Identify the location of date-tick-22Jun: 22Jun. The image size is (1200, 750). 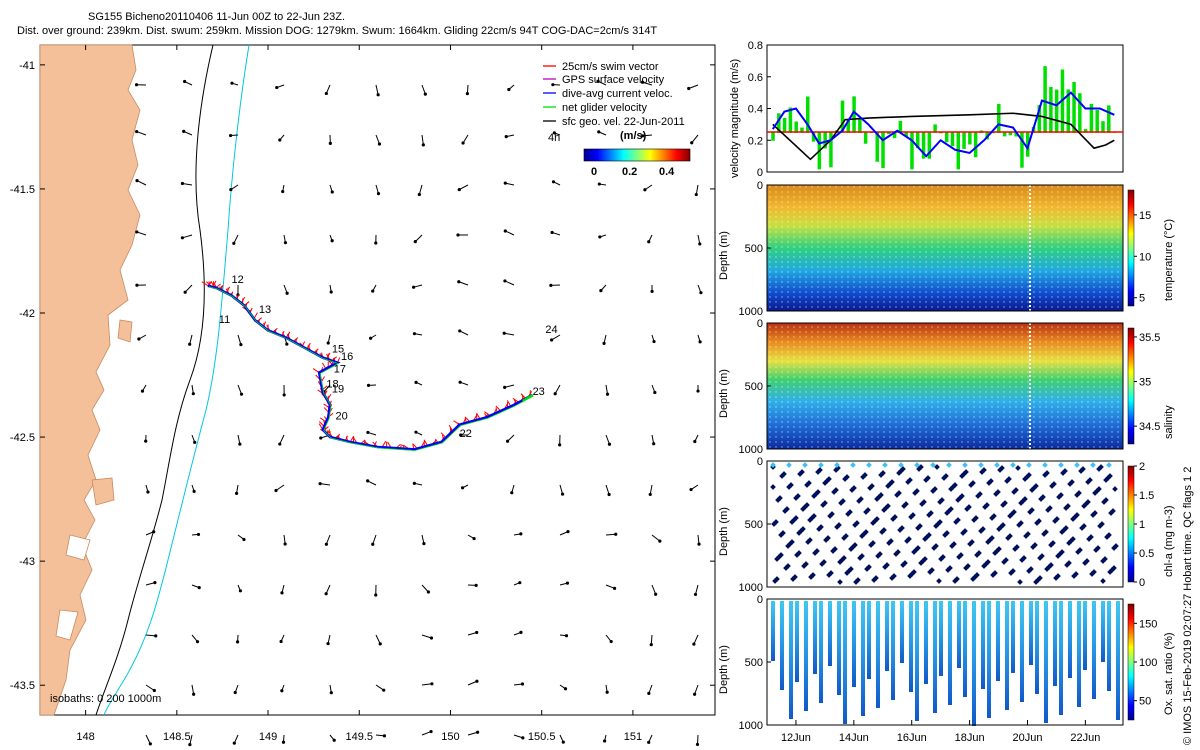
(1085, 738).